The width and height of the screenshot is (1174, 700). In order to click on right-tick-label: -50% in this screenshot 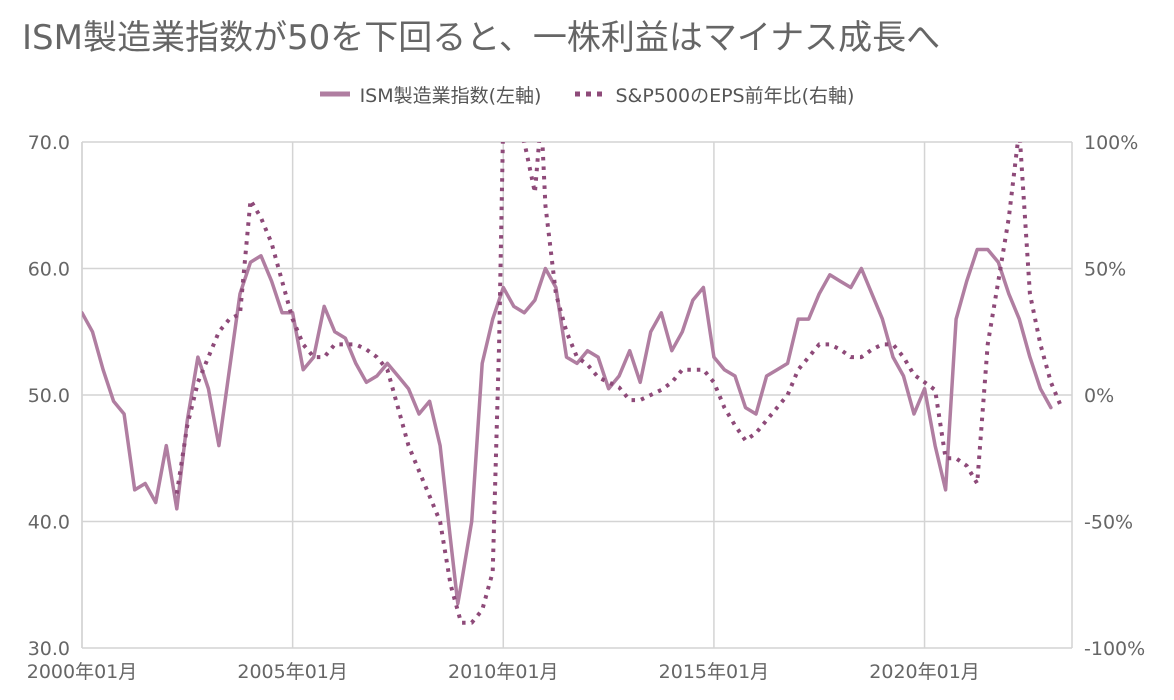, I will do `click(1108, 523)`.